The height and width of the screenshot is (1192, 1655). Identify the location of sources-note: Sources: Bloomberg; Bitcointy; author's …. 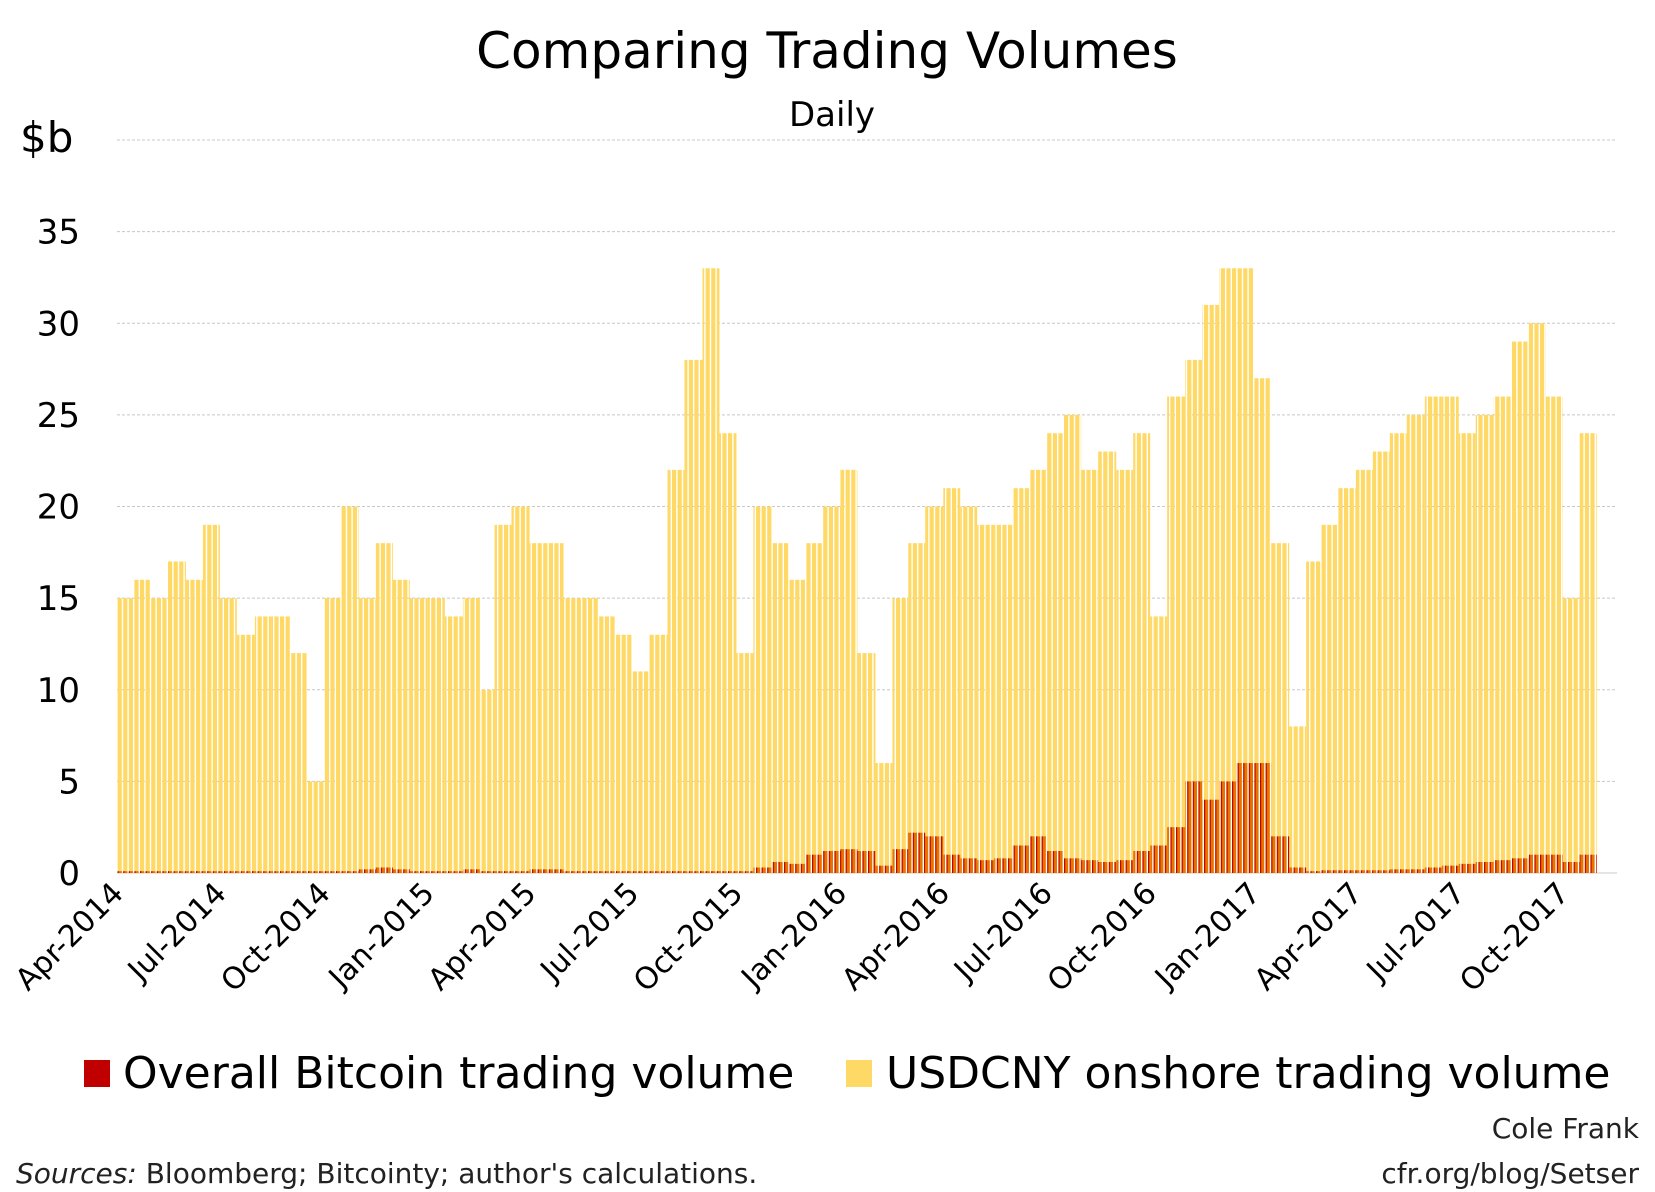
(386, 1173).